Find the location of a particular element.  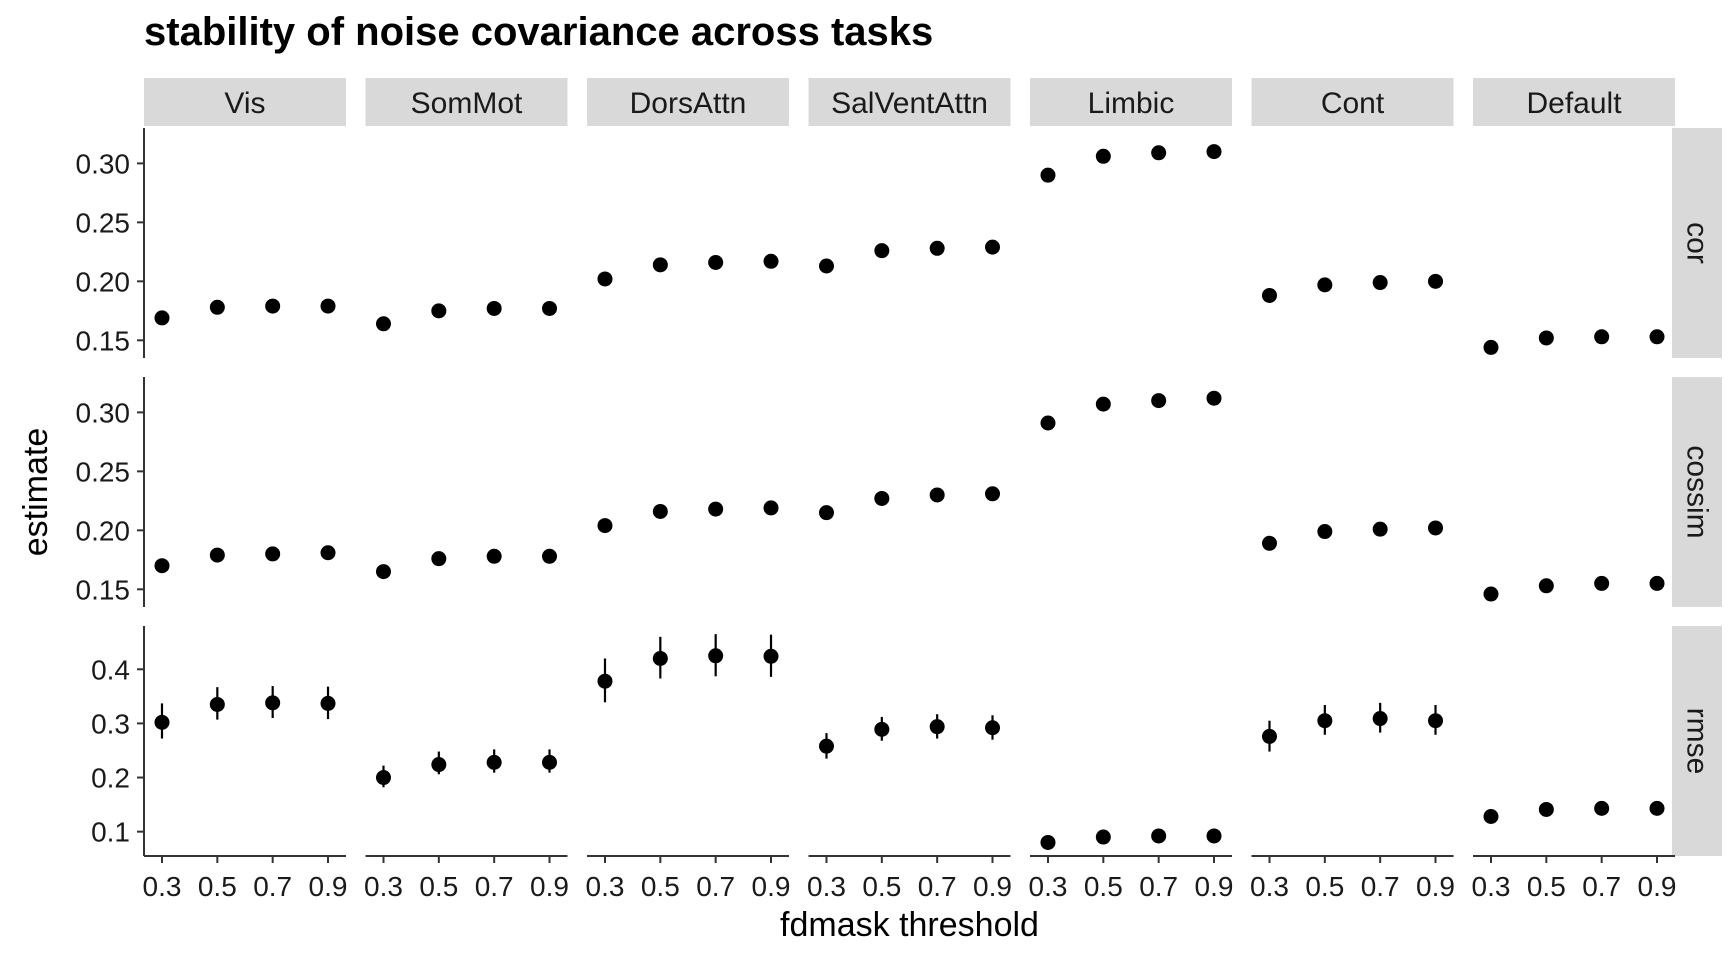

panel-cossim-Default is located at coordinates (1574, 588).